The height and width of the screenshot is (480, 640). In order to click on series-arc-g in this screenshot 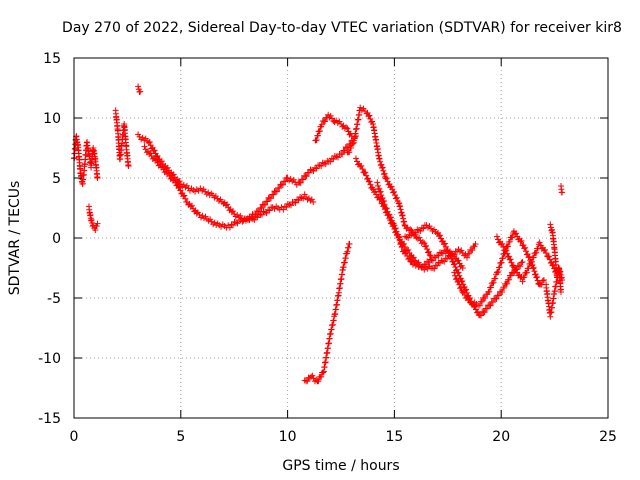, I will do `click(333, 127)`.